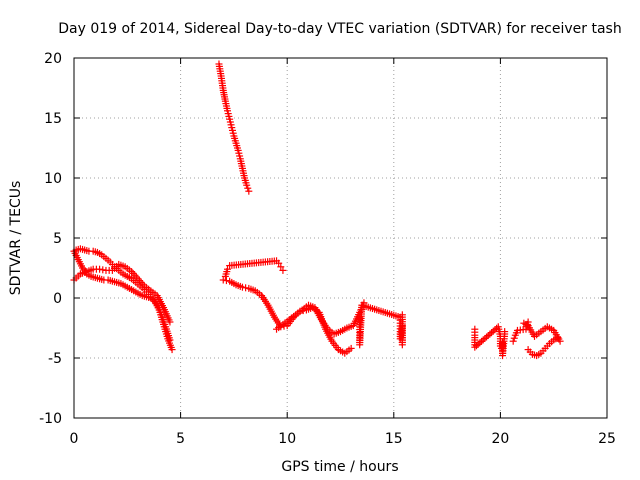 The width and height of the screenshot is (640, 480). Describe the element at coordinates (53, 179) in the screenshot. I see `y-tick-label: 10` at that location.